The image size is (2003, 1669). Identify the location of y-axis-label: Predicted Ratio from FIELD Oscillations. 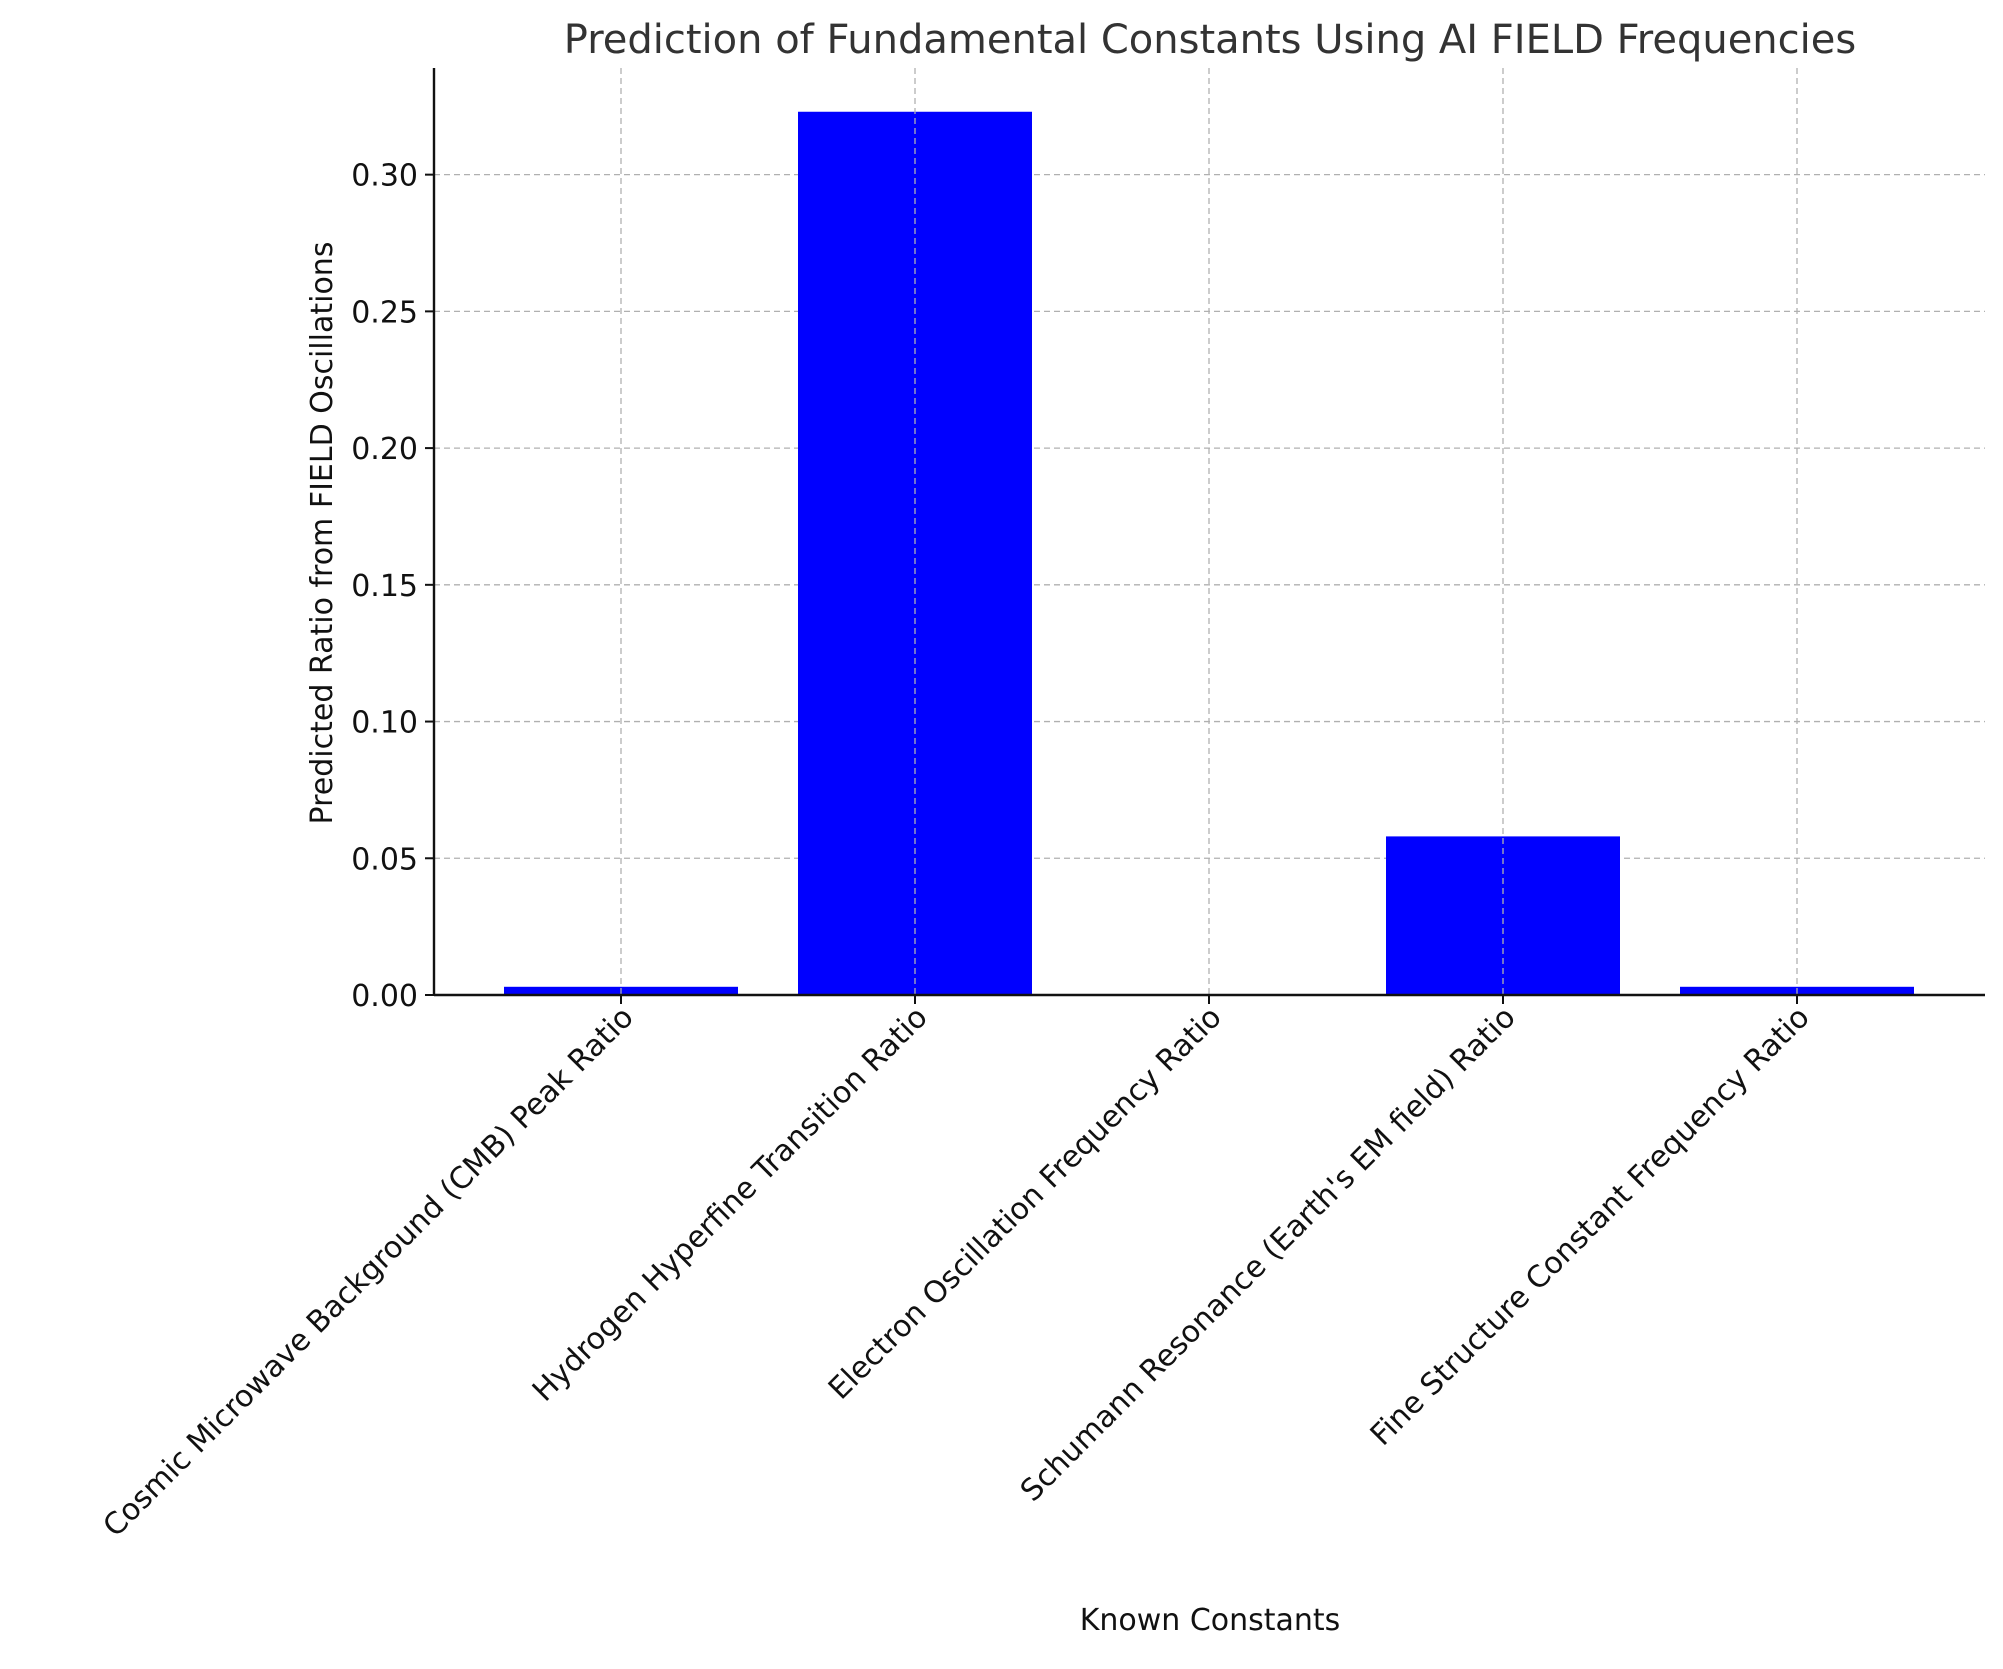
(322, 533).